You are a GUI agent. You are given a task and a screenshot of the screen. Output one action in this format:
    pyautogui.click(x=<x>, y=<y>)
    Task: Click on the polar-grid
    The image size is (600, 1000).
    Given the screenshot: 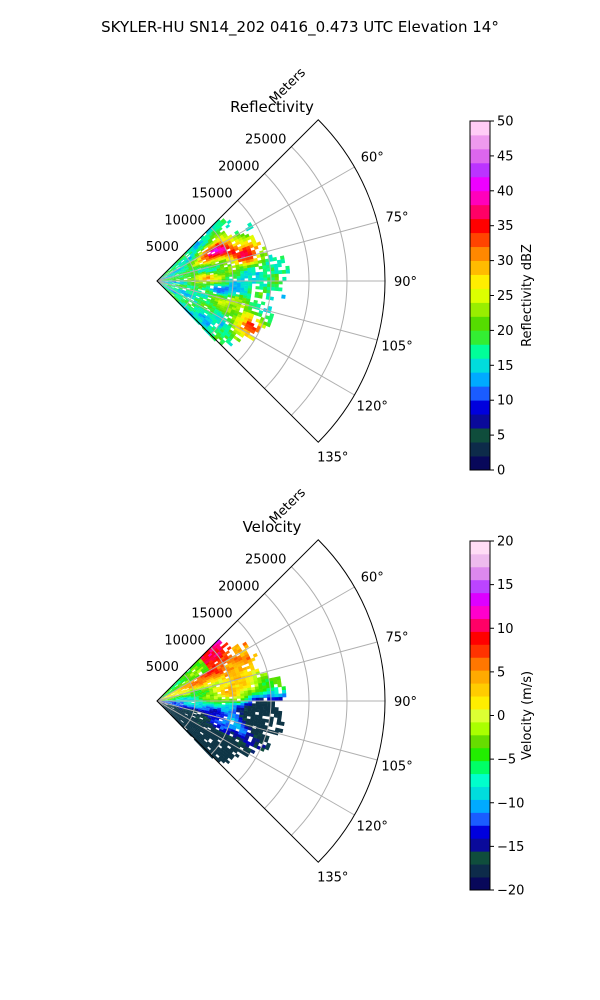 What is the action you would take?
    pyautogui.click(x=270, y=701)
    